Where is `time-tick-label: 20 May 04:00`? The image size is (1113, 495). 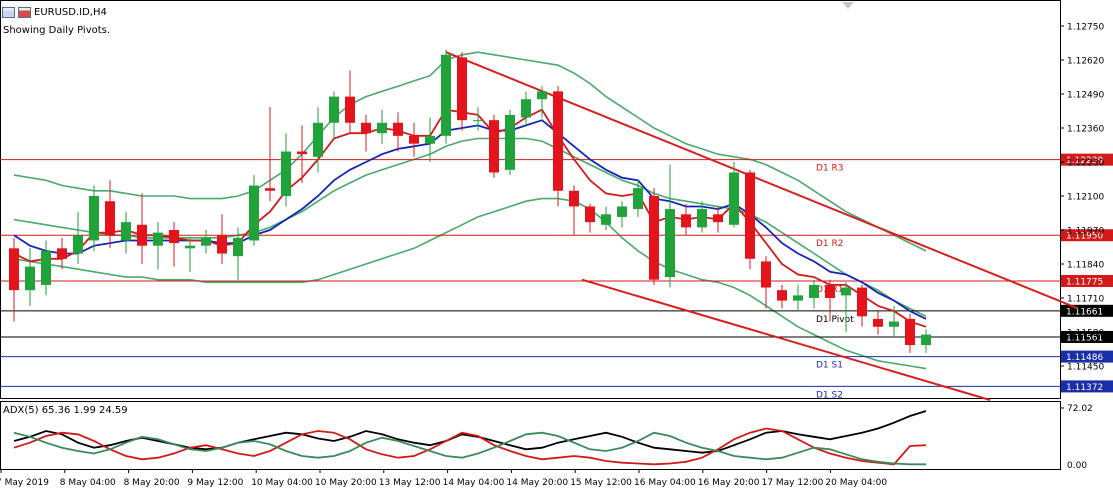
time-tick-label: 20 May 04:00 is located at coordinates (856, 483).